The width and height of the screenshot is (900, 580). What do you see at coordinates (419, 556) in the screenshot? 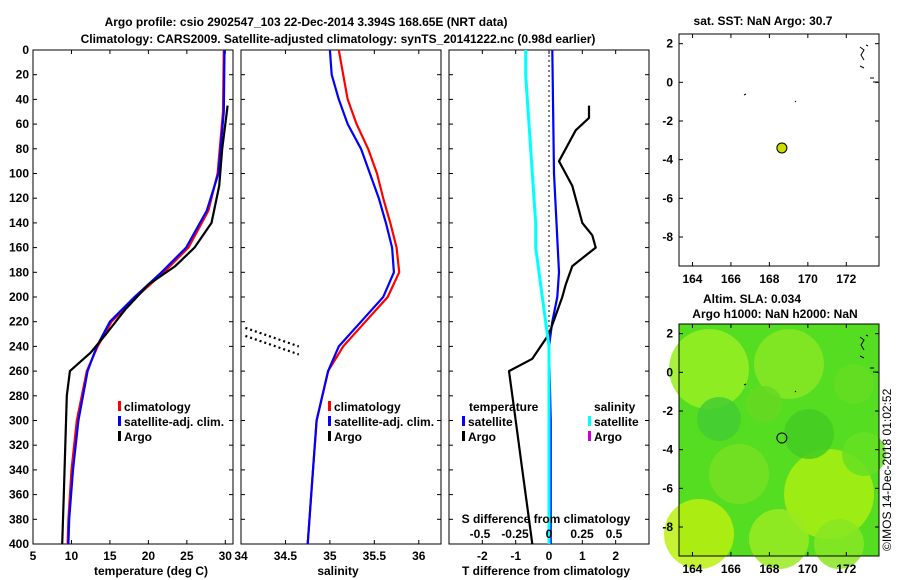
I see `x-tick-label: 36` at bounding box center [419, 556].